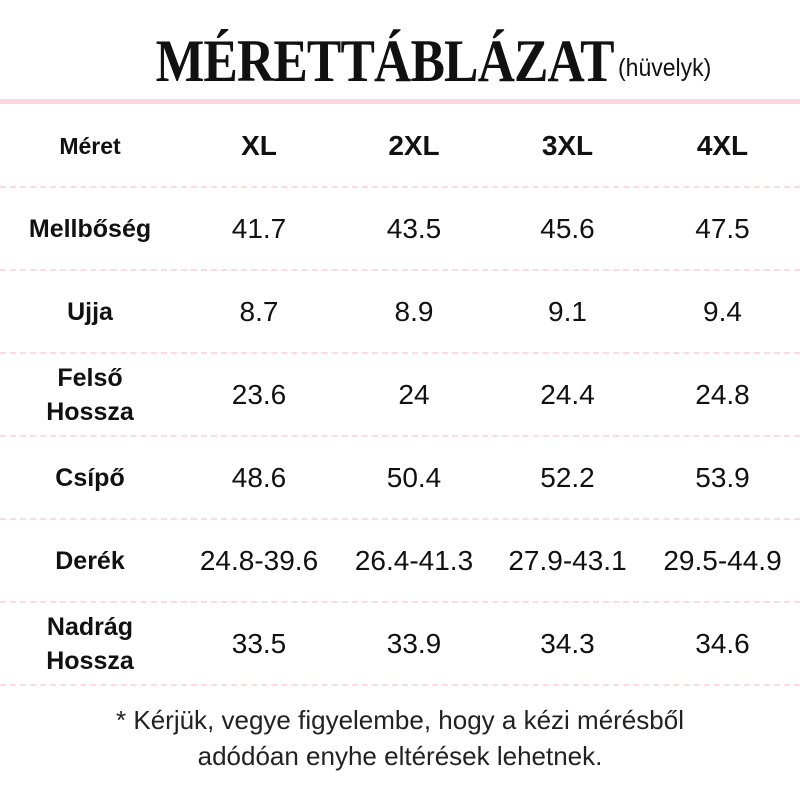  I want to click on table-row: Csípő 48.6 50.4 52.2 53.9, so click(400, 478).